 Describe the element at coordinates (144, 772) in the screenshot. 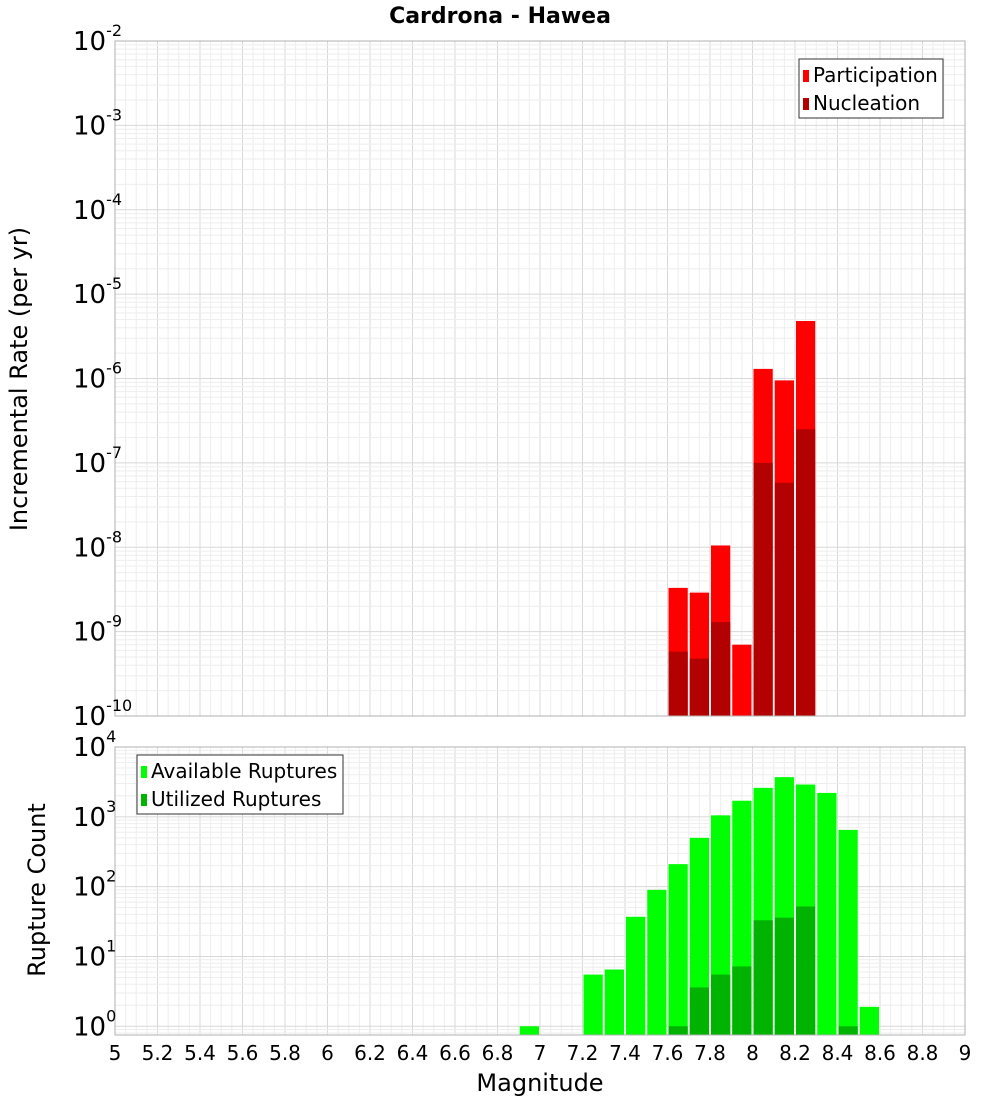

I see `legend-swatch-available-ruptures` at that location.